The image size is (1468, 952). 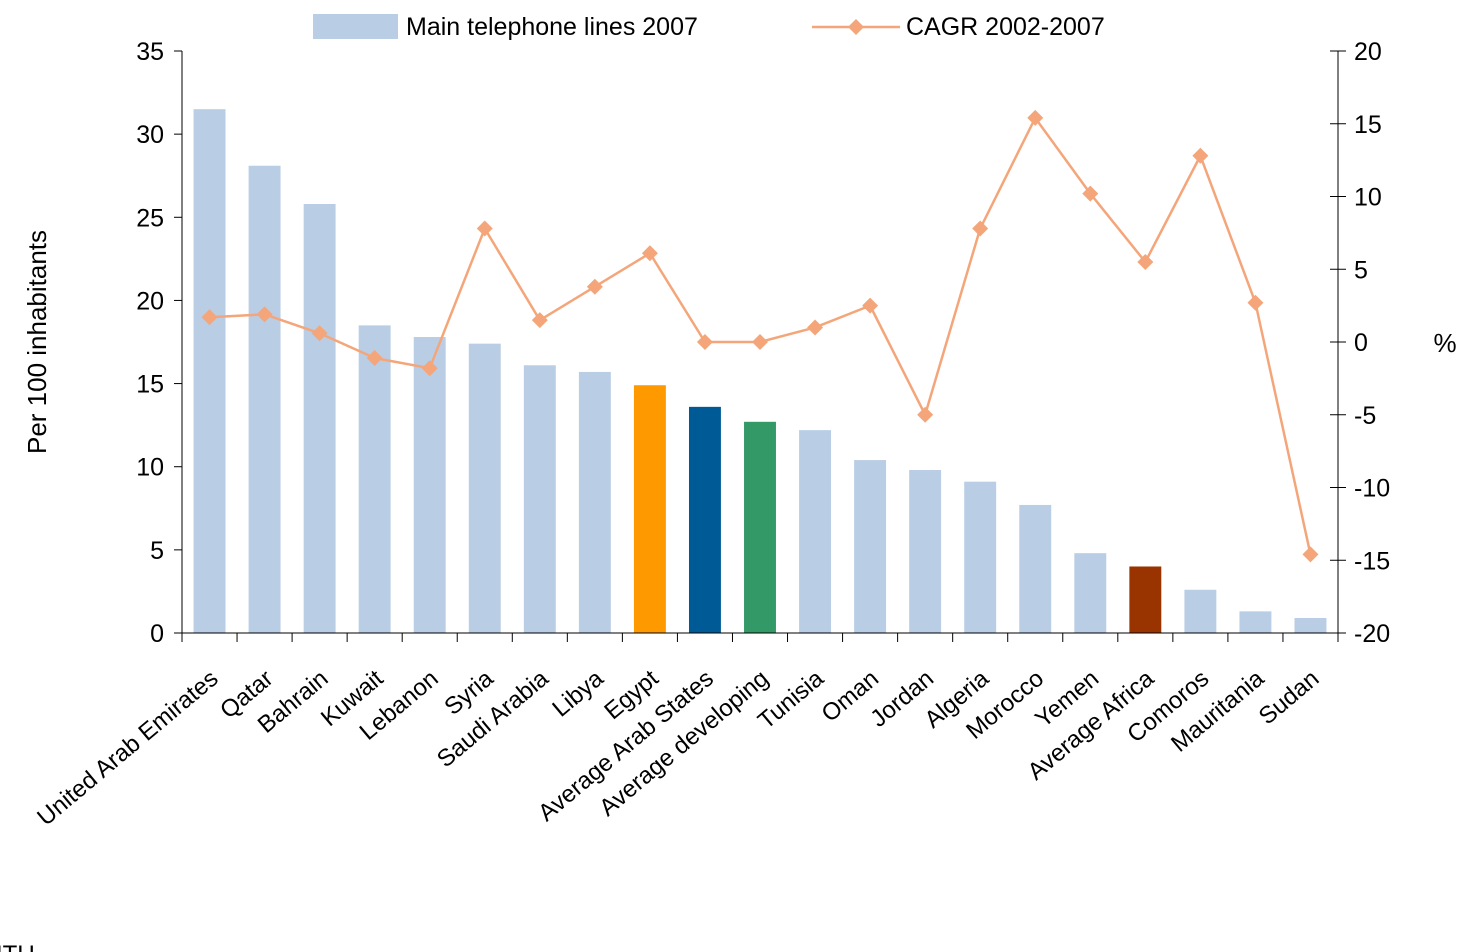 What do you see at coordinates (1372, 561) in the screenshot?
I see `right-tick-label-1: -15` at bounding box center [1372, 561].